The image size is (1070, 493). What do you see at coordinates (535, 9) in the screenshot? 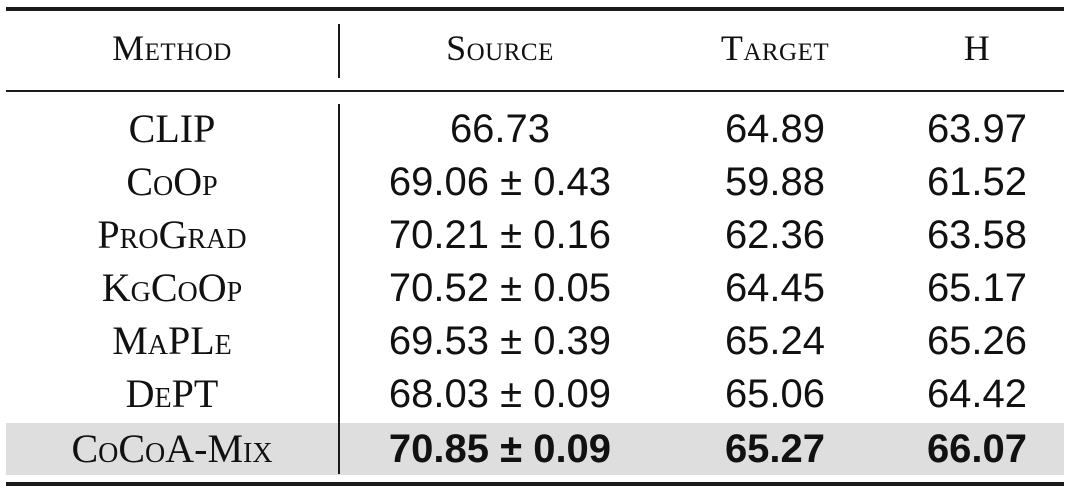
I see `table-top-rule` at bounding box center [535, 9].